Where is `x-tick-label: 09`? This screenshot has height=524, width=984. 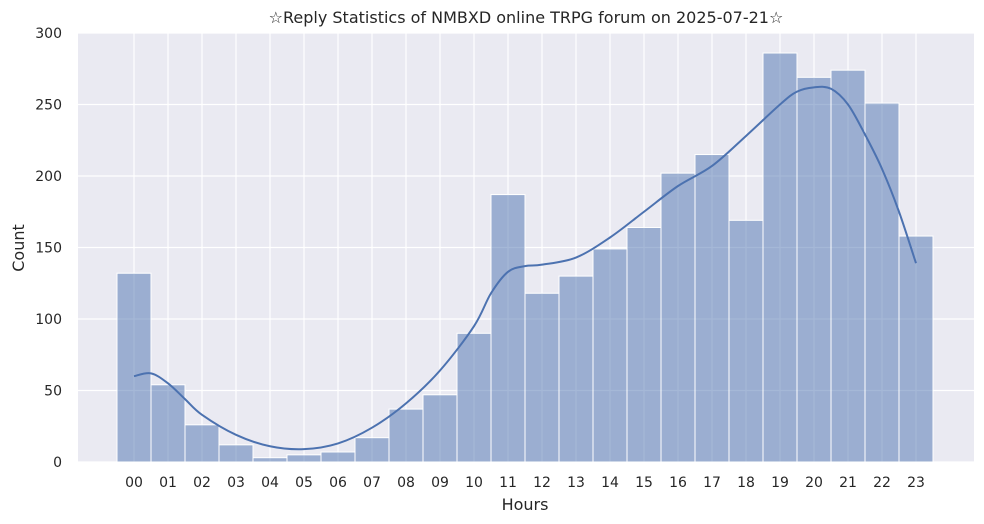 x-tick-label: 09 is located at coordinates (440, 483).